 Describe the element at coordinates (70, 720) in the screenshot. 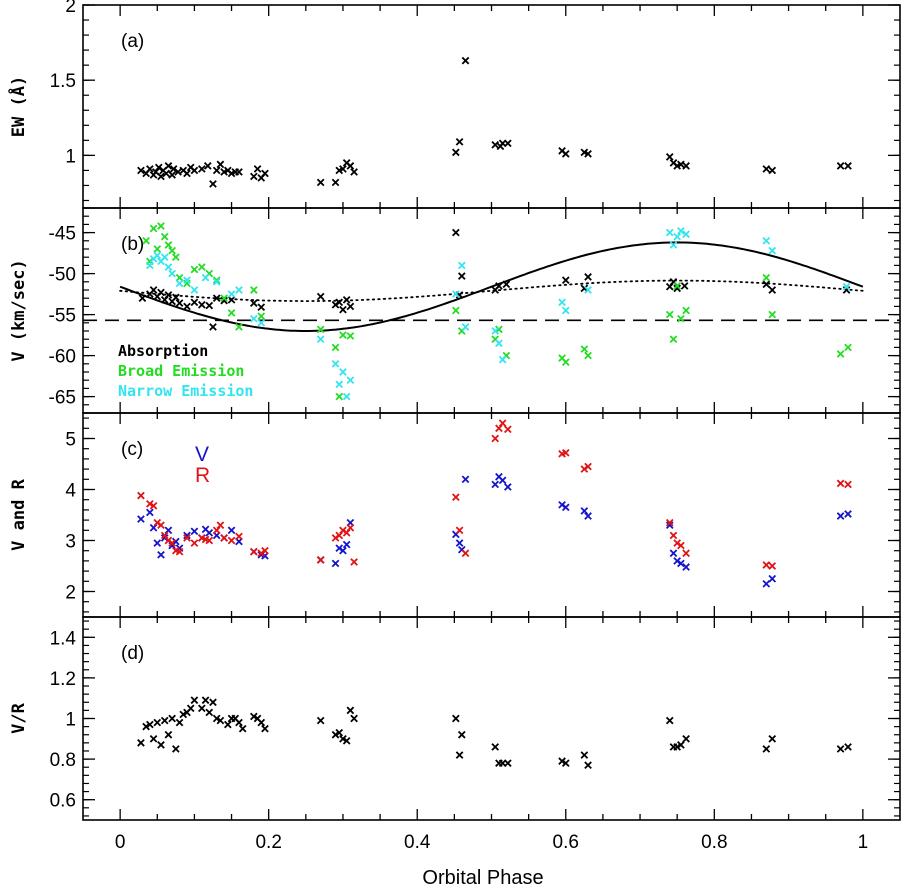

I see `y-tick-label: 1` at that location.